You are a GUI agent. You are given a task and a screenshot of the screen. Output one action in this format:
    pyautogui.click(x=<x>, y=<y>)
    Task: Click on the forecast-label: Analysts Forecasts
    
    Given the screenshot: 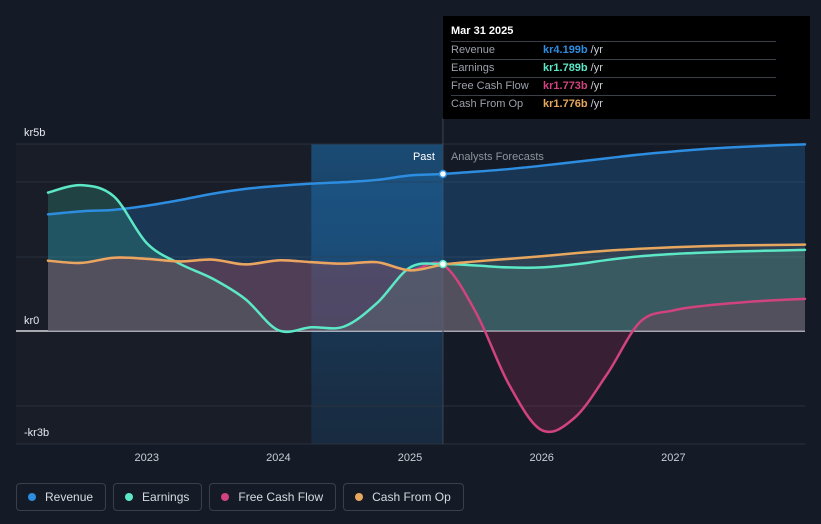 What is the action you would take?
    pyautogui.click(x=497, y=157)
    